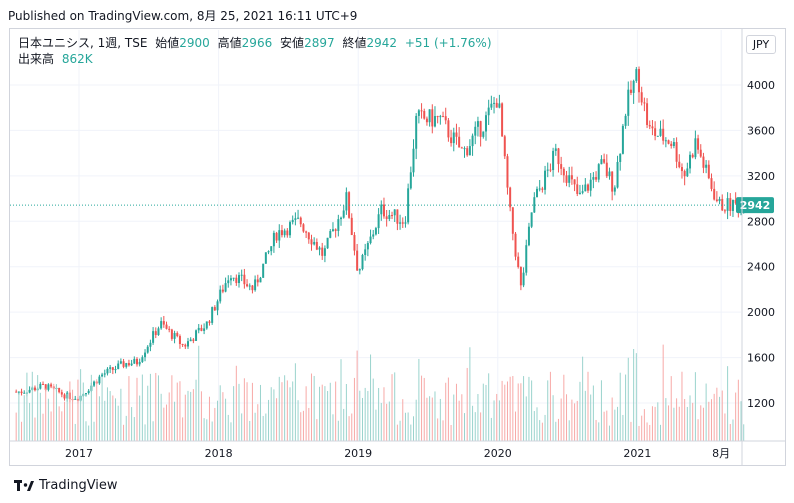  I want to click on footer: TradingView, so click(66, 485).